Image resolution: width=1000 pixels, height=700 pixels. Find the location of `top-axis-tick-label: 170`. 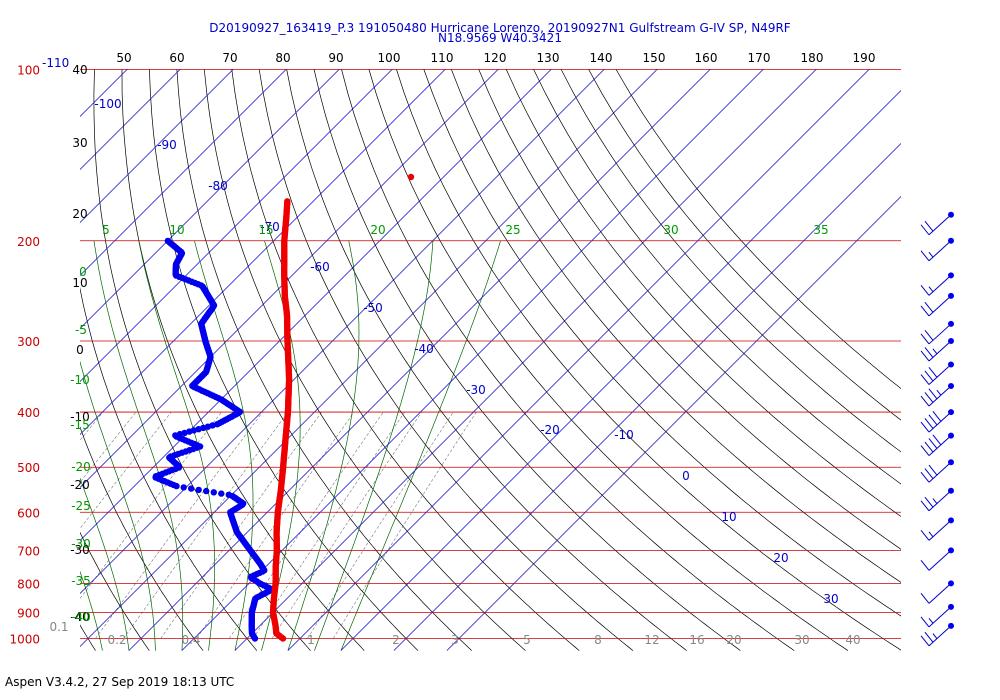

top-axis-tick-label: 170 is located at coordinates (759, 58).